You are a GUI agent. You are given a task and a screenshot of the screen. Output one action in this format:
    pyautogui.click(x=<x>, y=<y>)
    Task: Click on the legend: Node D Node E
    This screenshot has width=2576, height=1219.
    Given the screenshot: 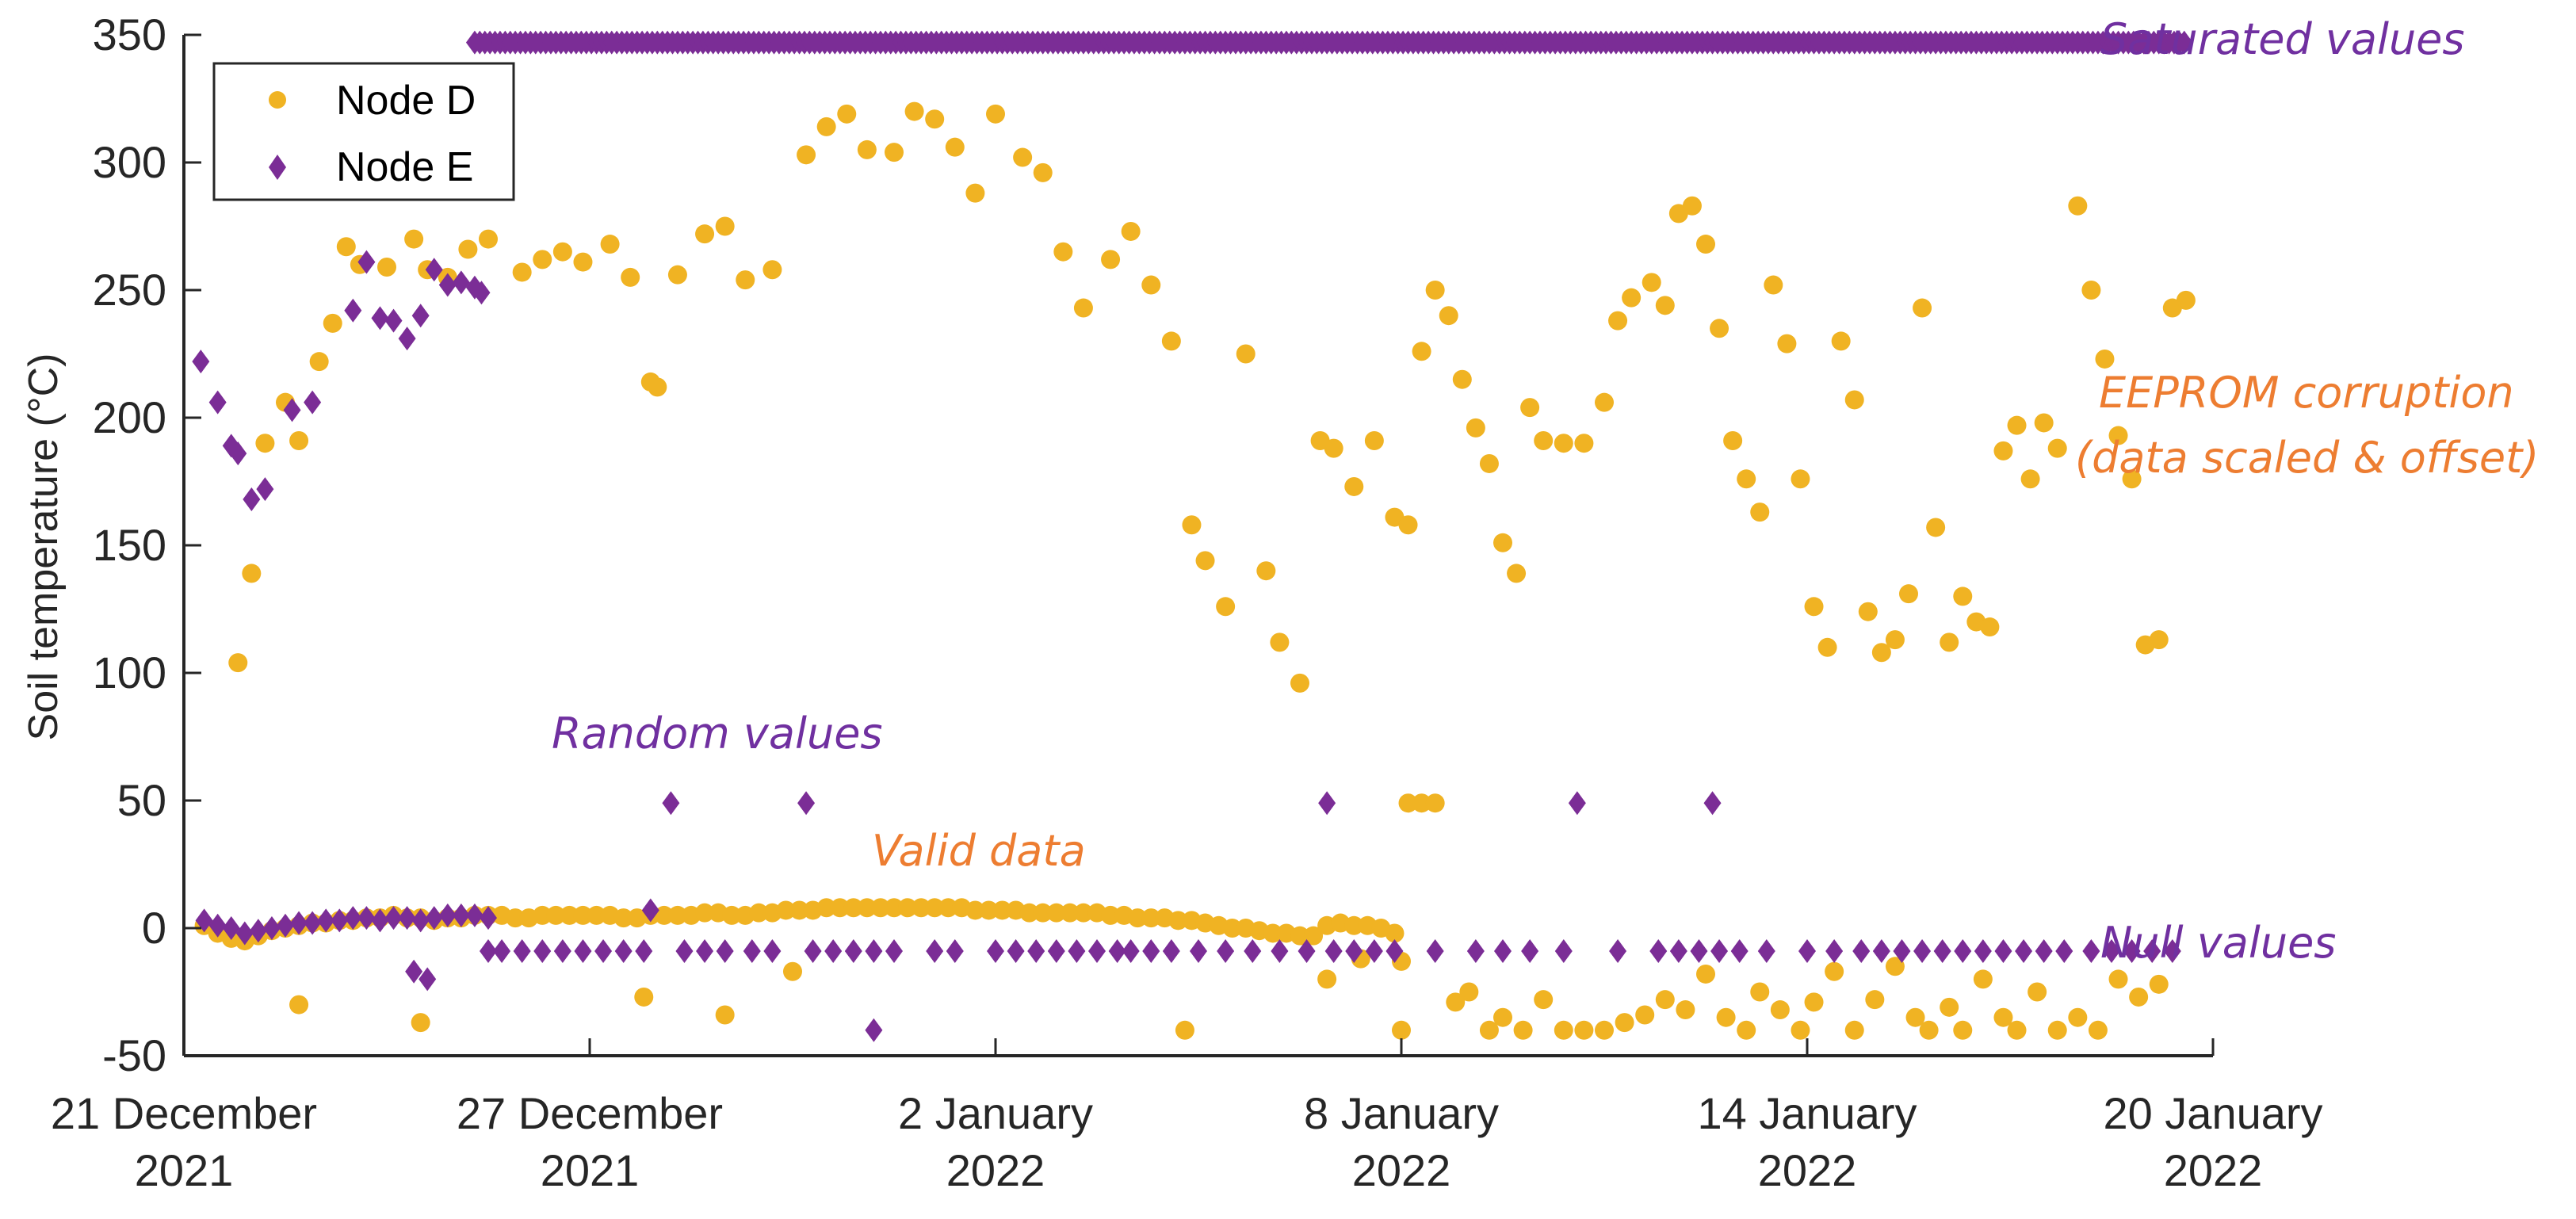 What is the action you would take?
    pyautogui.click(x=363, y=131)
    